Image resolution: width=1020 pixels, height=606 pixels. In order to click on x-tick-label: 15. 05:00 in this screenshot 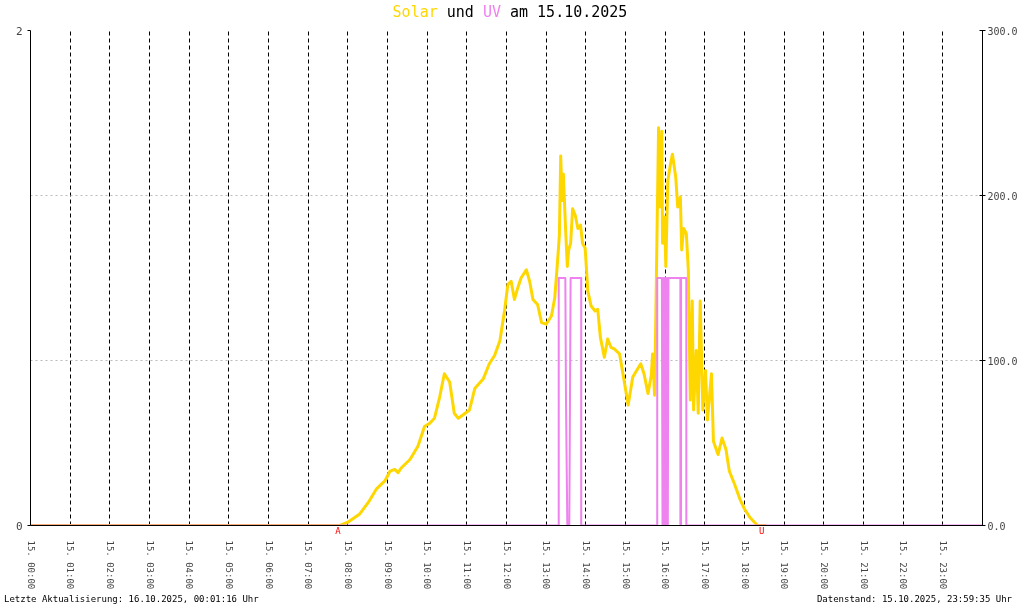, I will do `click(228, 565)`.